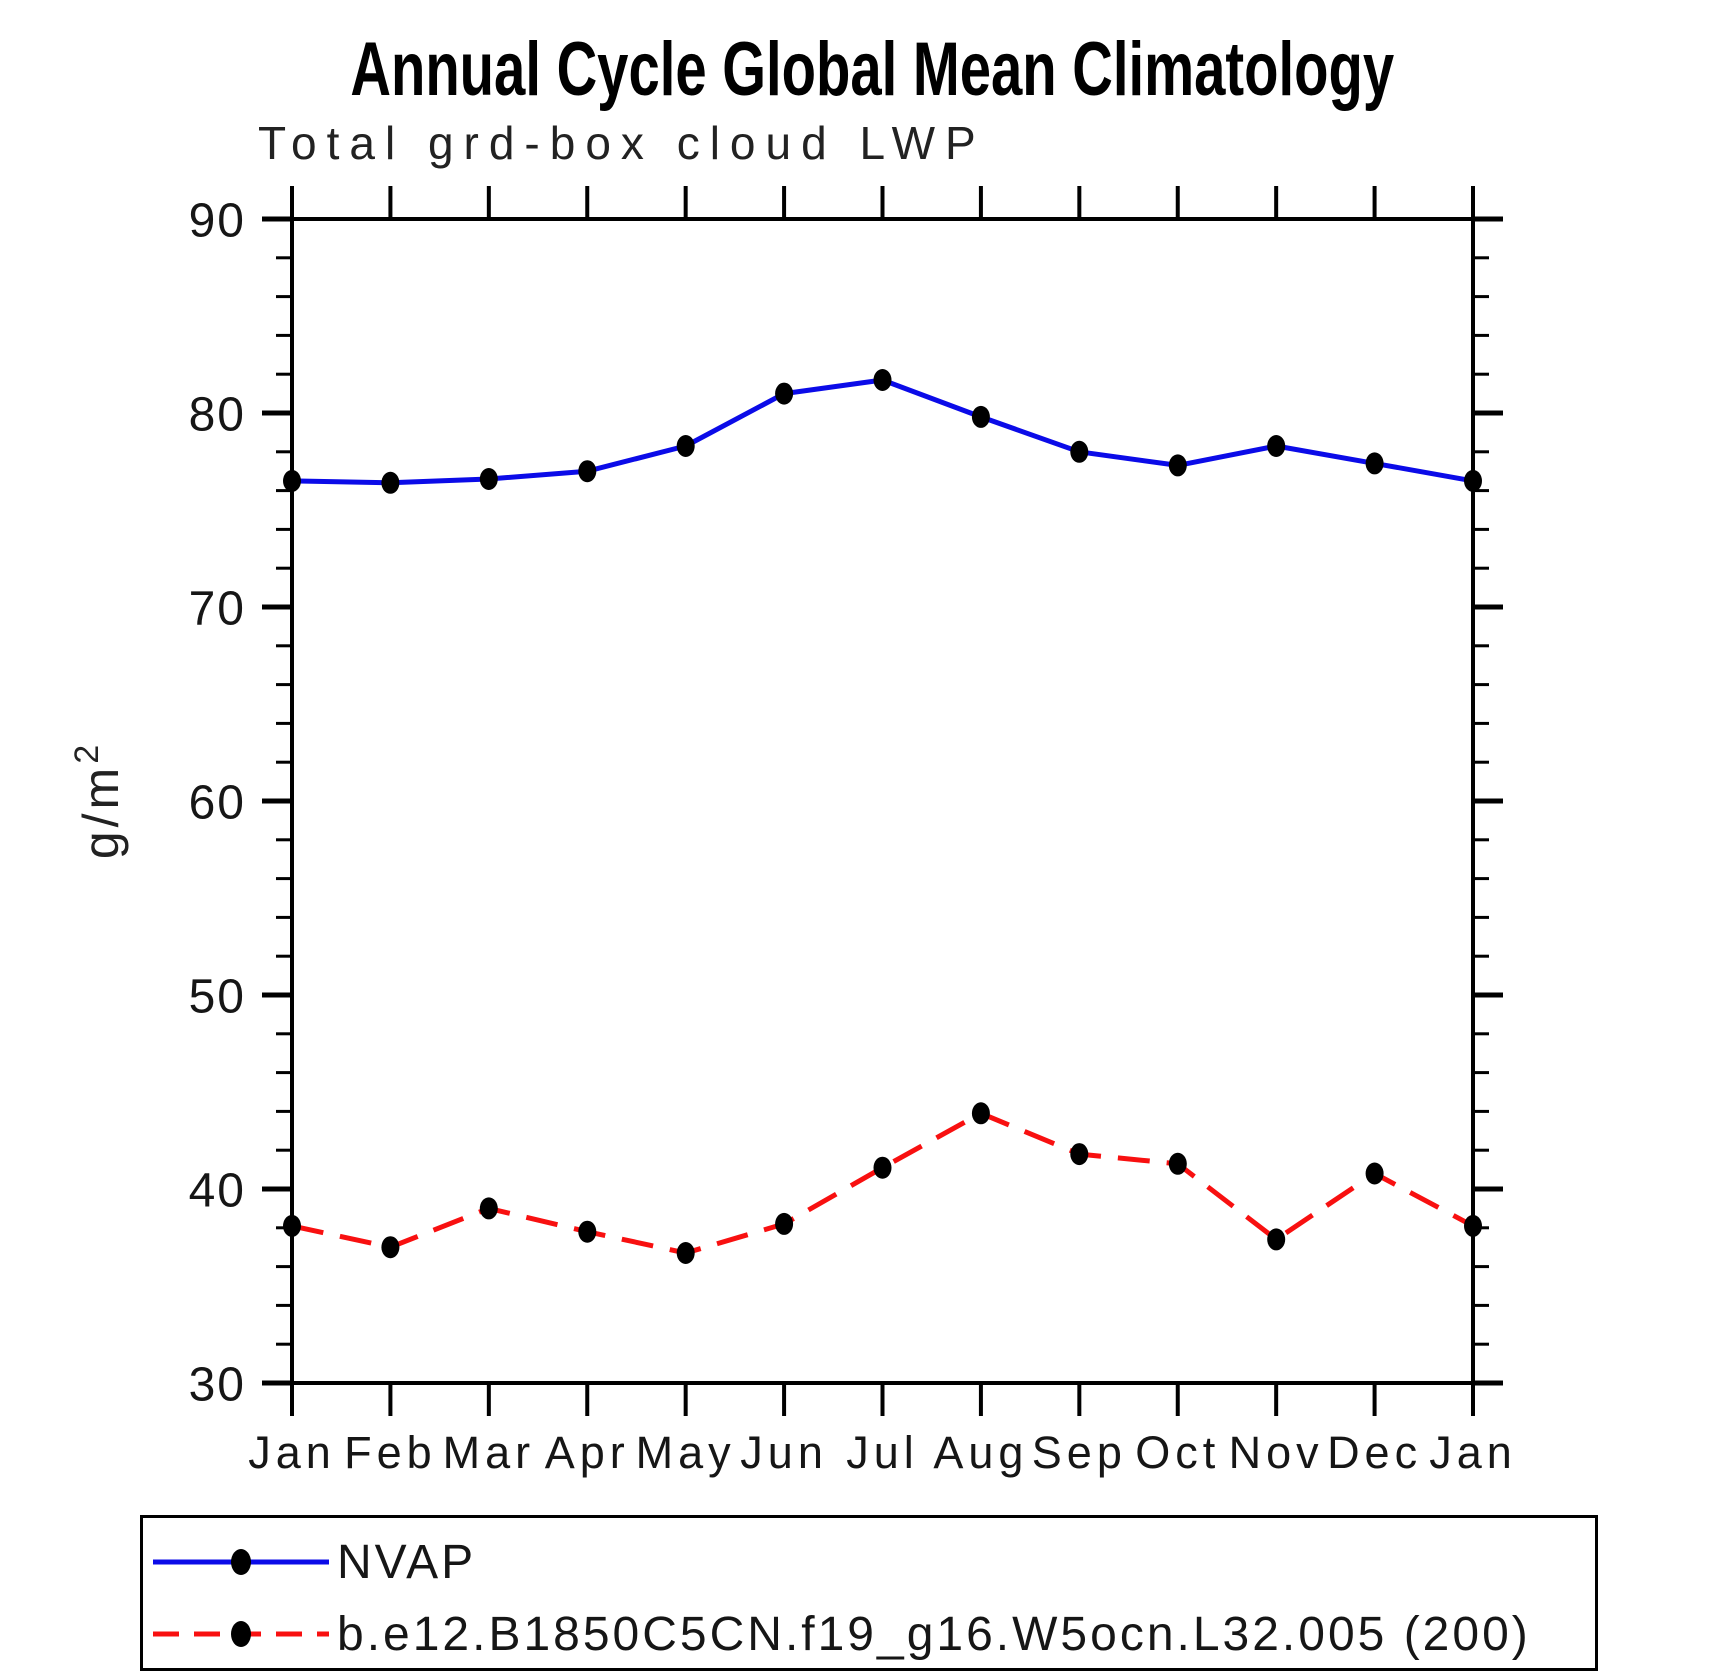  Describe the element at coordinates (872, 69) in the screenshot. I see `chart-title-text: Annual Cycle Global Mean Climatology` at that location.